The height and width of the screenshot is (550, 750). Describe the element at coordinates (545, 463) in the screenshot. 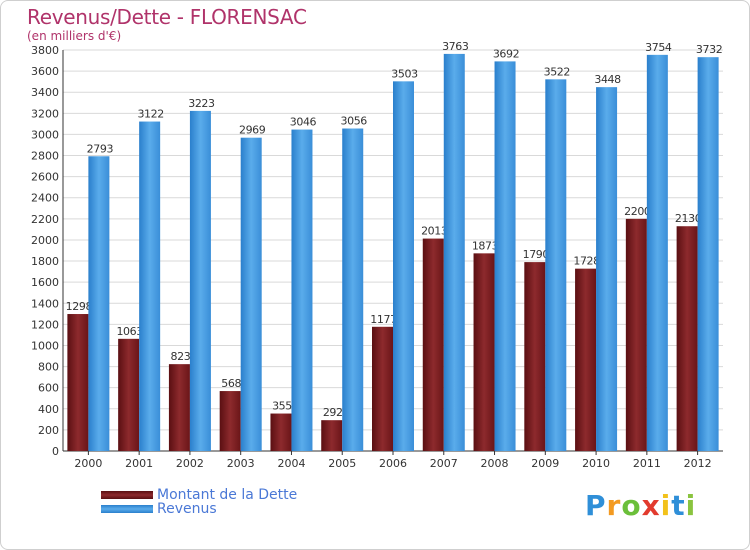

I see `x-tick-label: 2009` at that location.